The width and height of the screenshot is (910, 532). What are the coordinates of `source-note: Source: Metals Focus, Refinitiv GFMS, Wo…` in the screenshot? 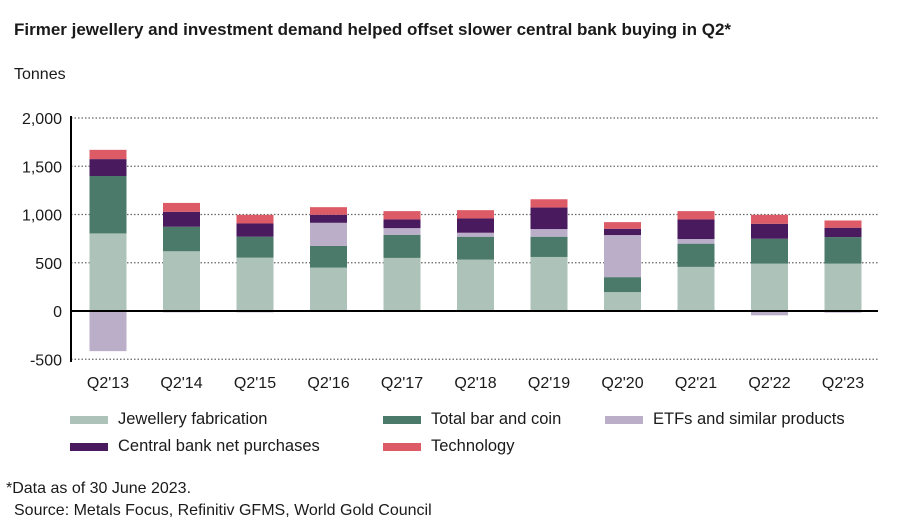 It's located at (223, 510).